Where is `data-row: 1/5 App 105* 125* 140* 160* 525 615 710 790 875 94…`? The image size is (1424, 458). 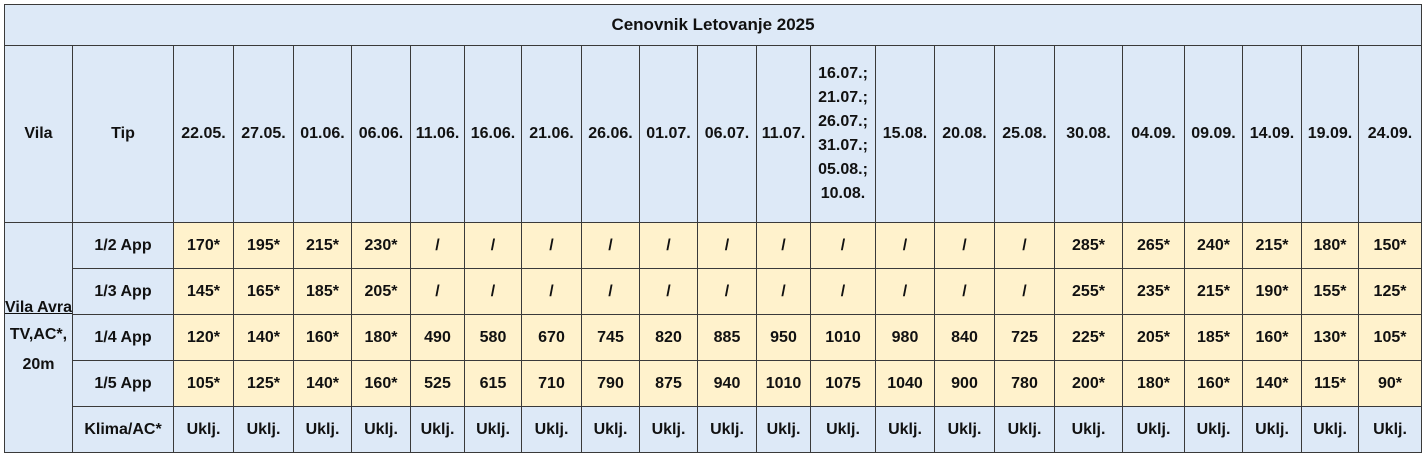
data-row: 1/5 App 105* 125* 140* 160* 525 615 710 790 875 94… is located at coordinates (714, 383).